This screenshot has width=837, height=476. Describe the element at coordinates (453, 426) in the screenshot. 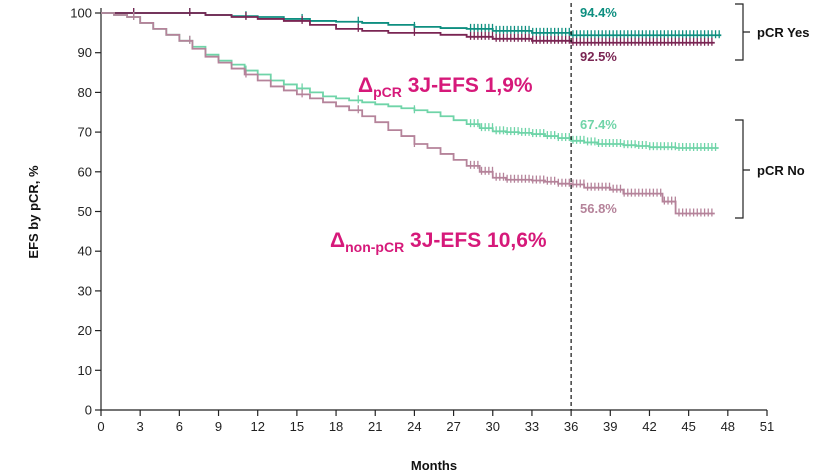

I see `x-tick-label: 27` at that location.